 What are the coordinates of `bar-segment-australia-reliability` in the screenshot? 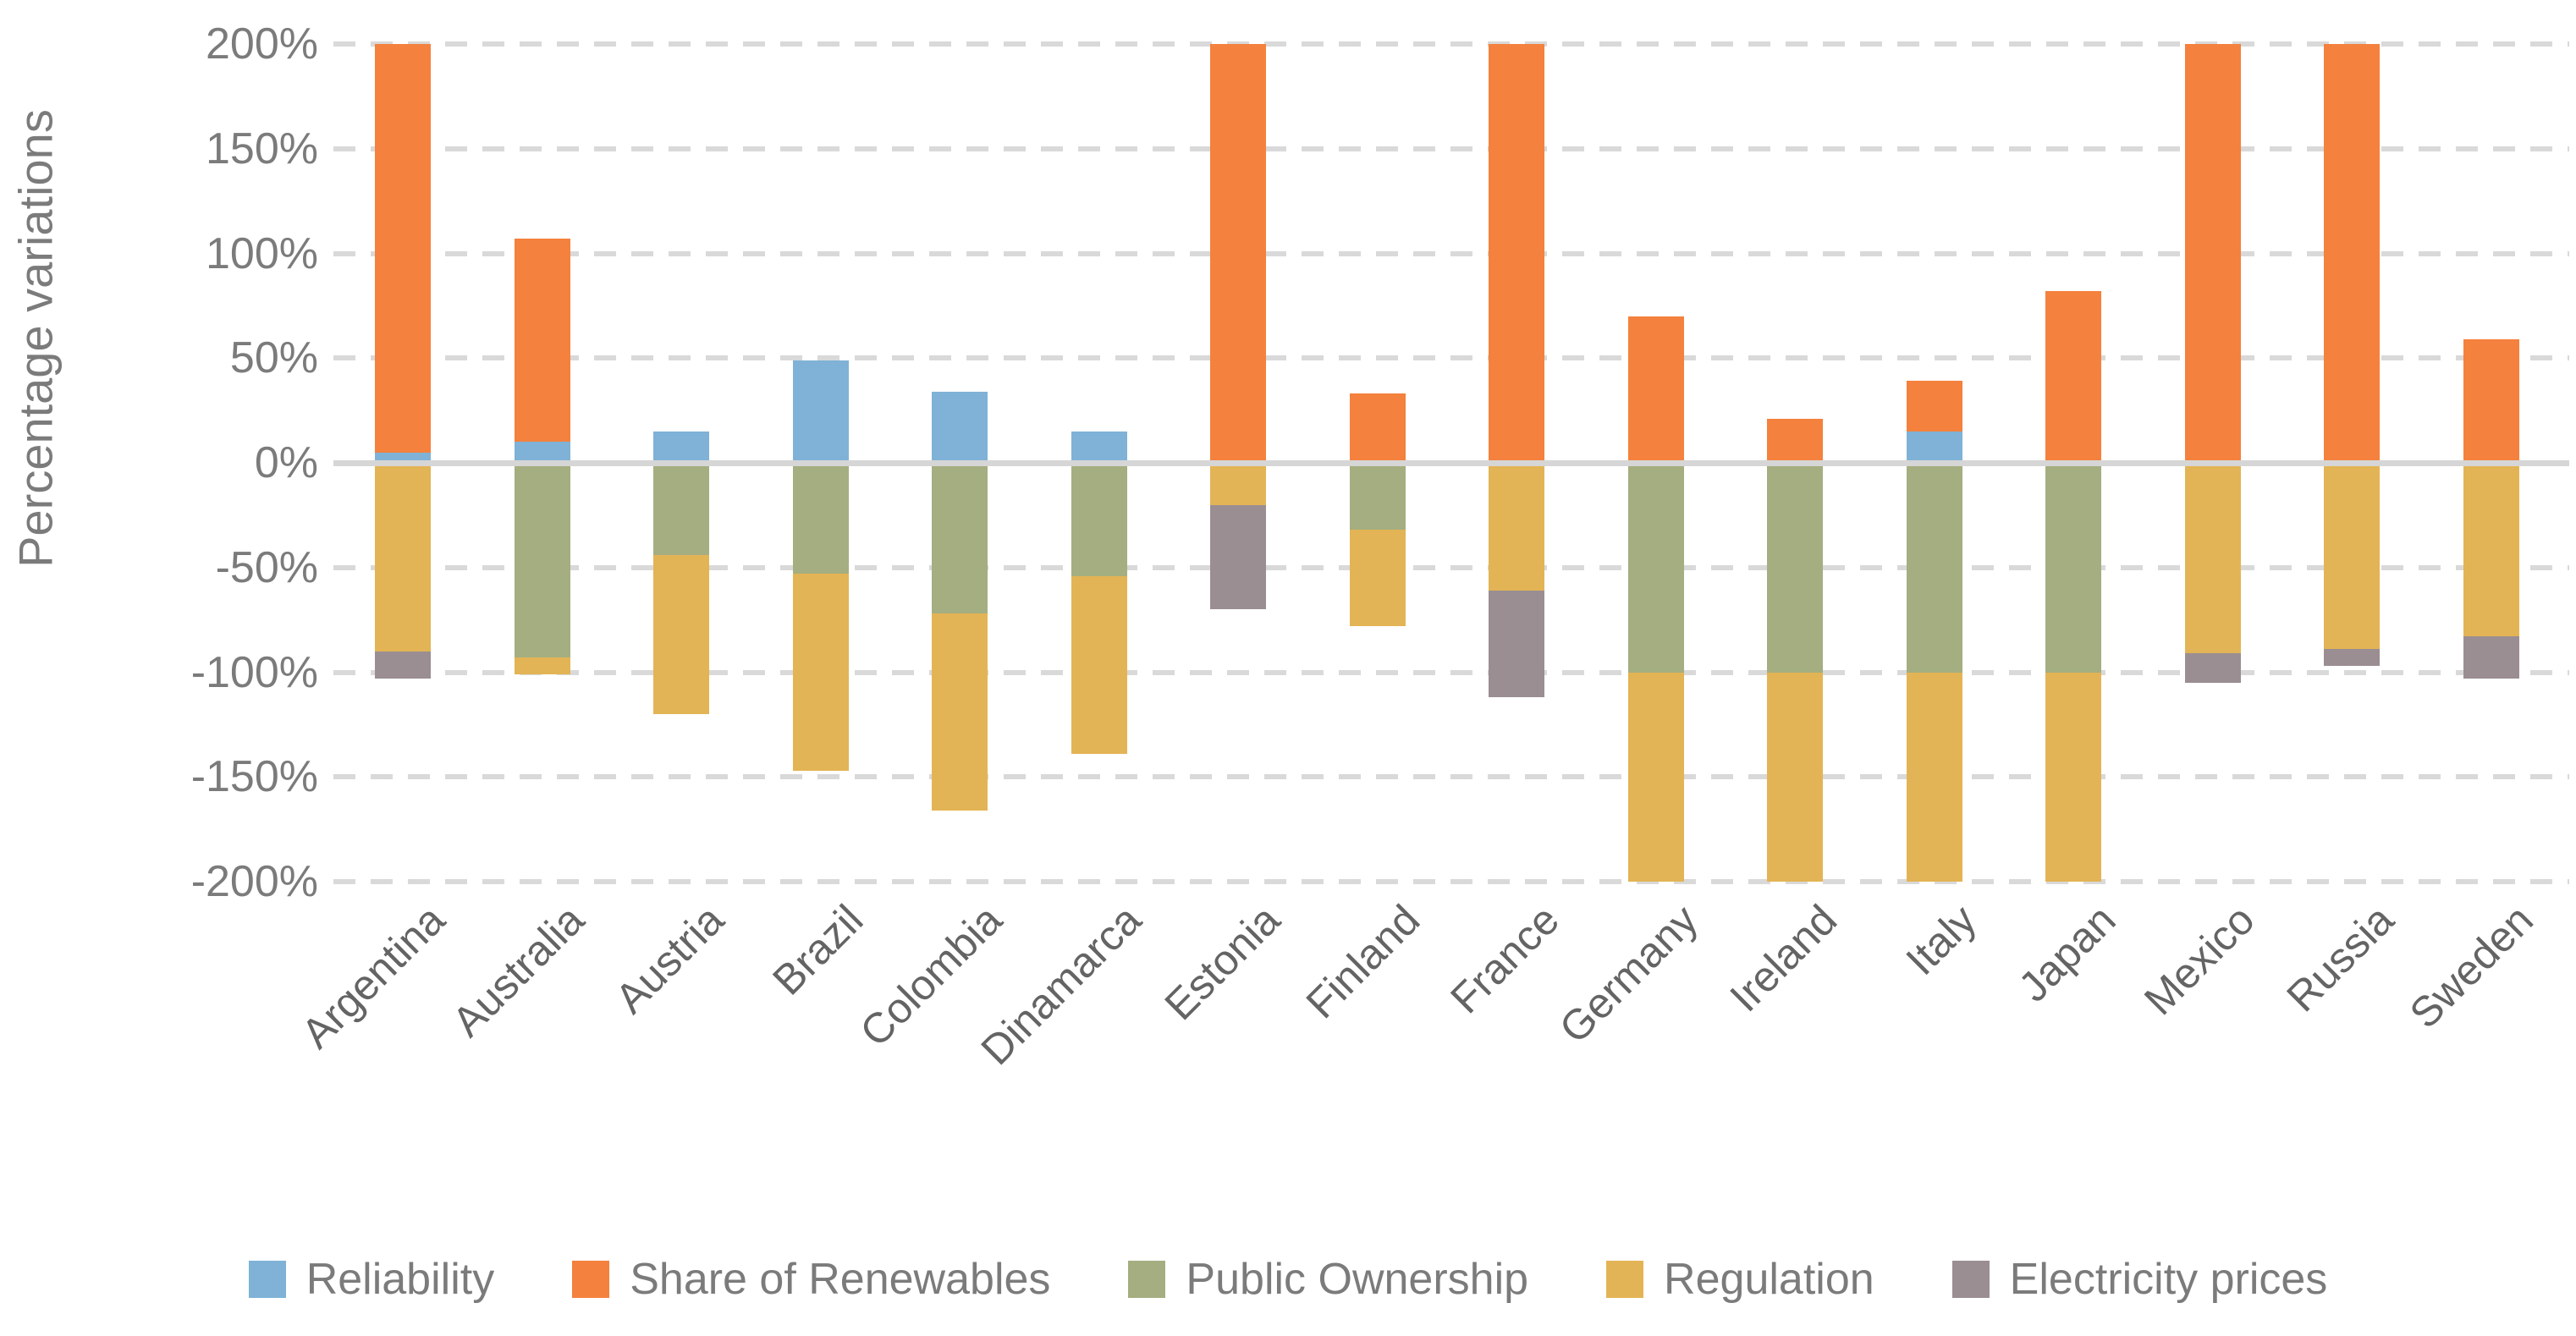 It's located at (542, 452).